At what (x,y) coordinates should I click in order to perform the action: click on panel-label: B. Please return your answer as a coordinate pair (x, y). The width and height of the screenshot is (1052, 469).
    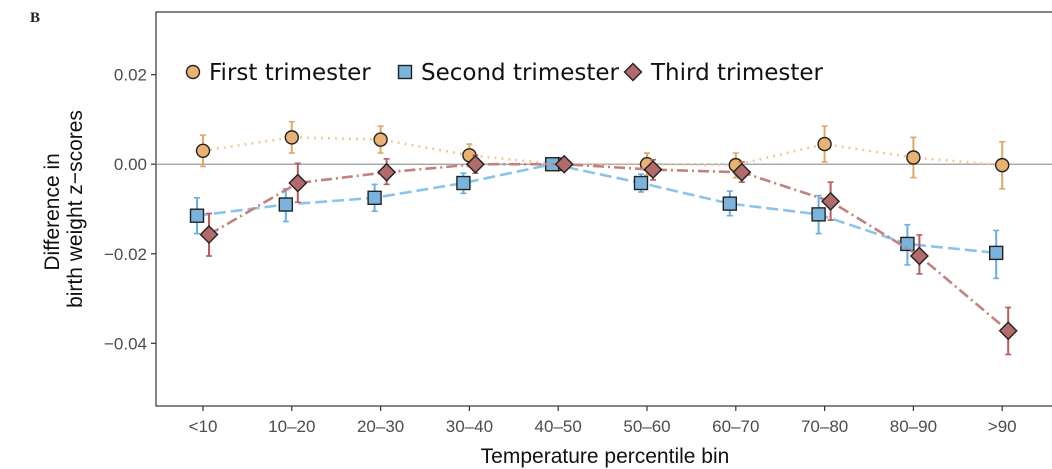
    Looking at the image, I should click on (35, 18).